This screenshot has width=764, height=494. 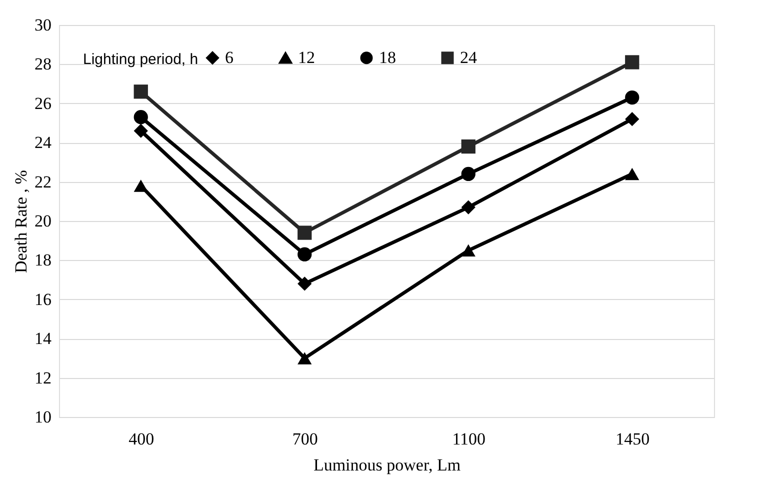 What do you see at coordinates (43, 299) in the screenshot?
I see `y-tick-label: 16` at bounding box center [43, 299].